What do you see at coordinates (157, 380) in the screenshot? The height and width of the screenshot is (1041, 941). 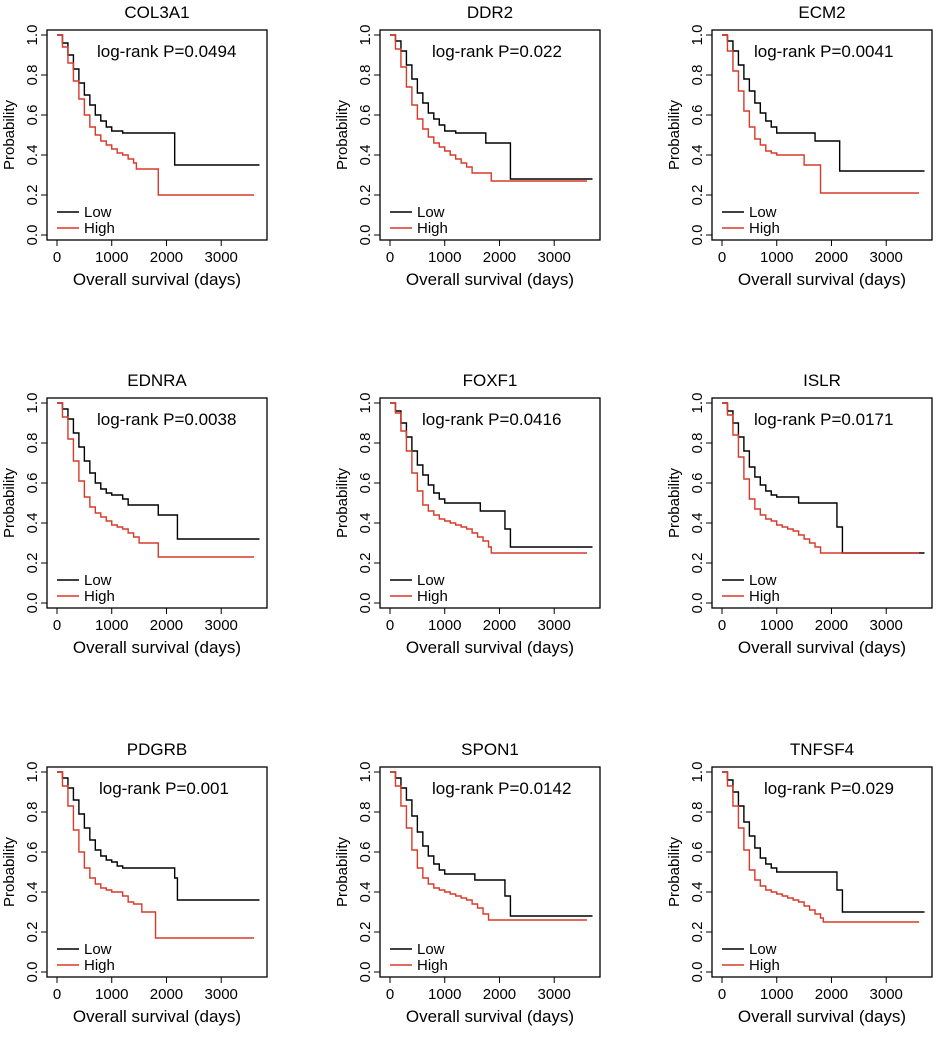 I see `panel-title: EDNRA` at bounding box center [157, 380].